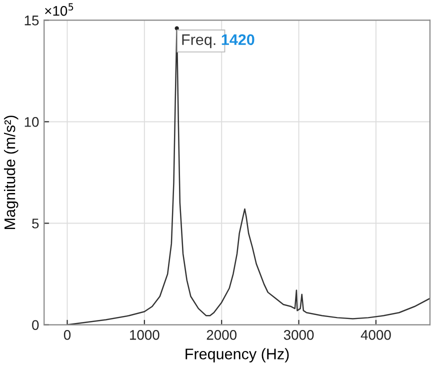 The width and height of the screenshot is (441, 367). What do you see at coordinates (31, 122) in the screenshot?
I see `y-tick-label: 10` at bounding box center [31, 122].